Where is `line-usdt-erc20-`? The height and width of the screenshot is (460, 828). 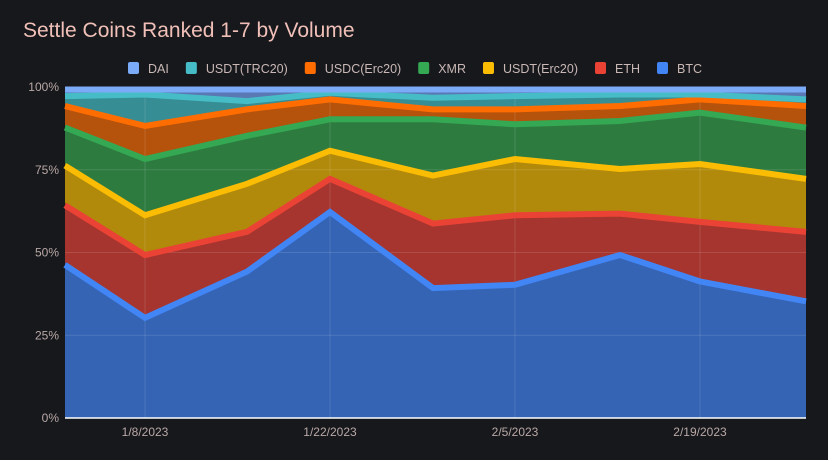 line-usdt-erc20- is located at coordinates (435, 183).